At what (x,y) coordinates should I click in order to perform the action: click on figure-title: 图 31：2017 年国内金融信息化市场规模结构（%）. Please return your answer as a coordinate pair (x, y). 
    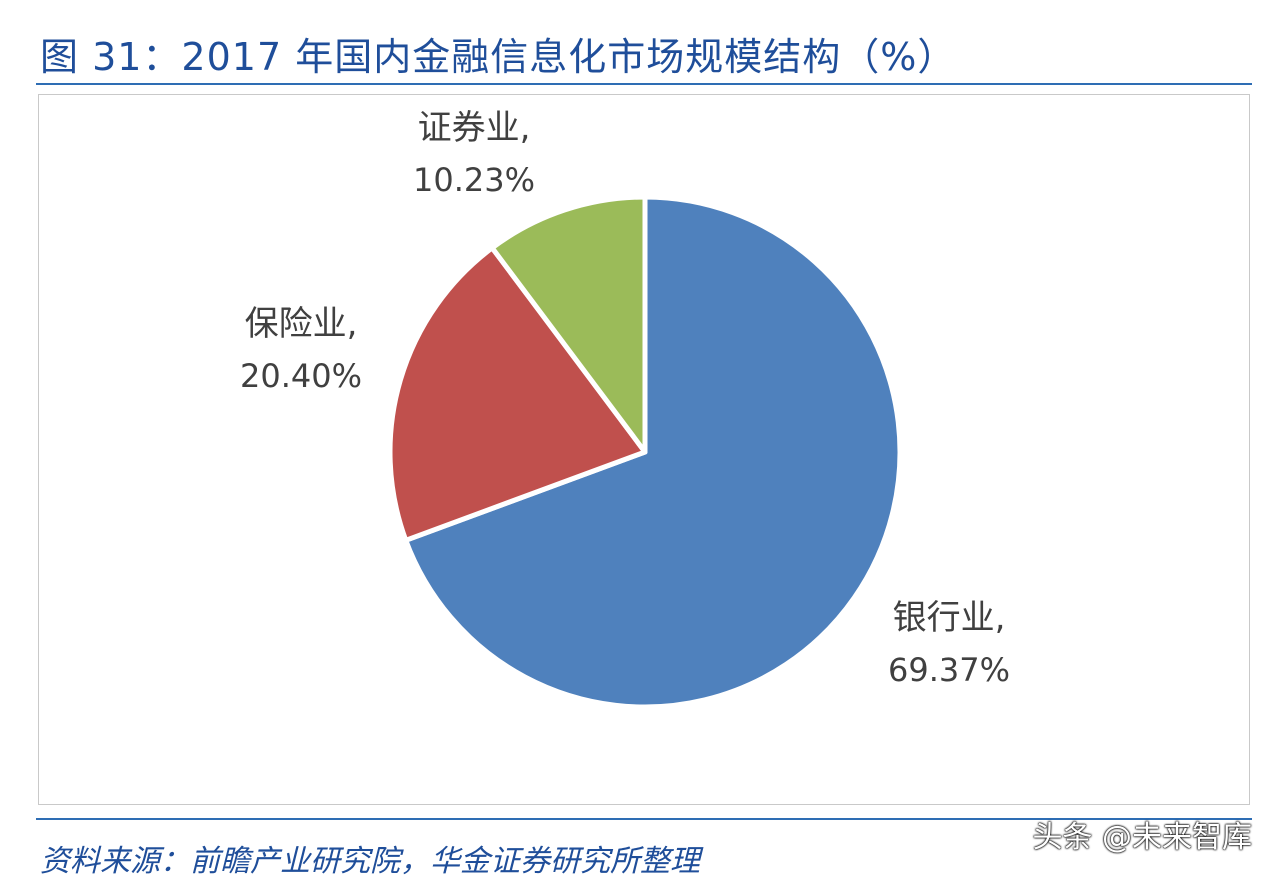
    Looking at the image, I should click on (498, 57).